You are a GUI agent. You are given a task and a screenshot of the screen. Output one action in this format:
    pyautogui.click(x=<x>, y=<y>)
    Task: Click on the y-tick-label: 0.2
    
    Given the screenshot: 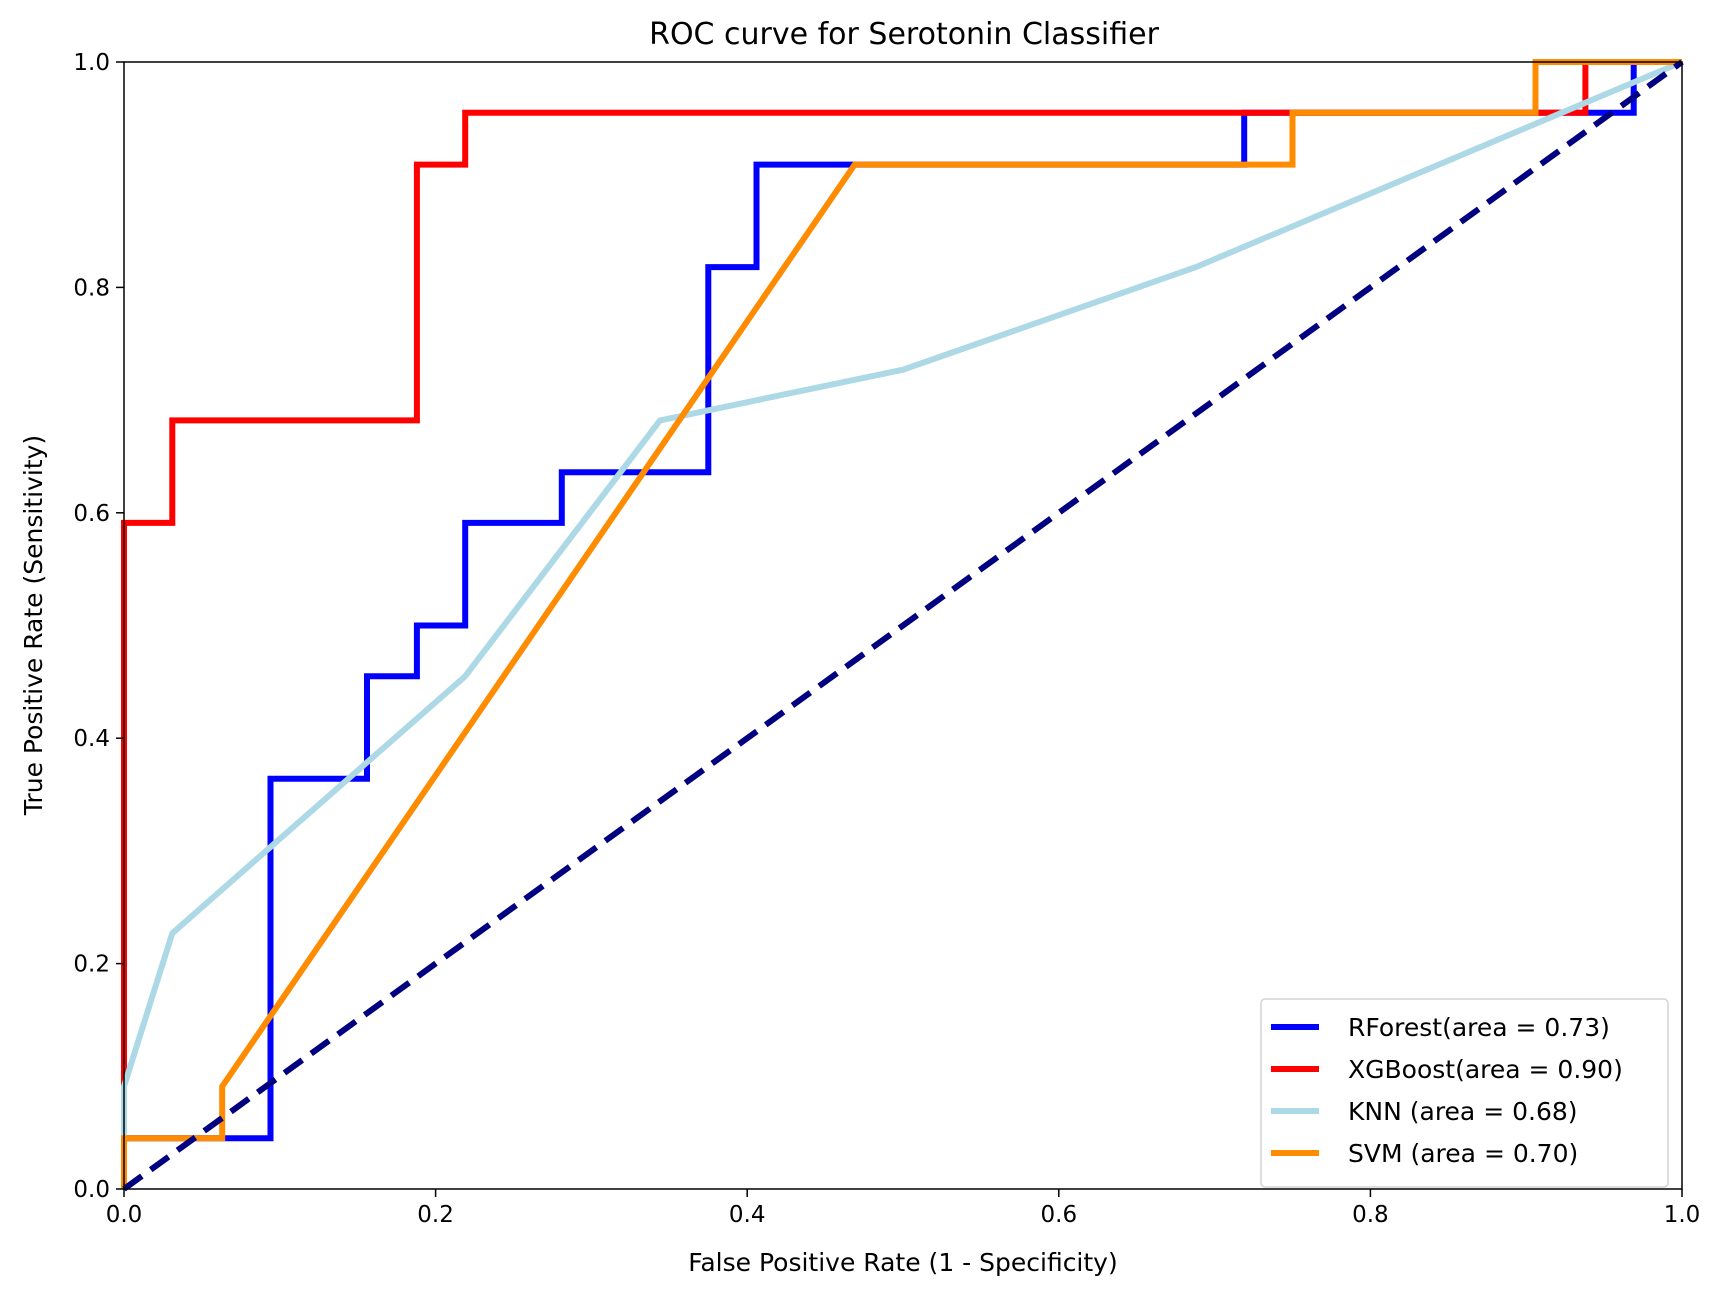 What is the action you would take?
    pyautogui.click(x=91, y=965)
    